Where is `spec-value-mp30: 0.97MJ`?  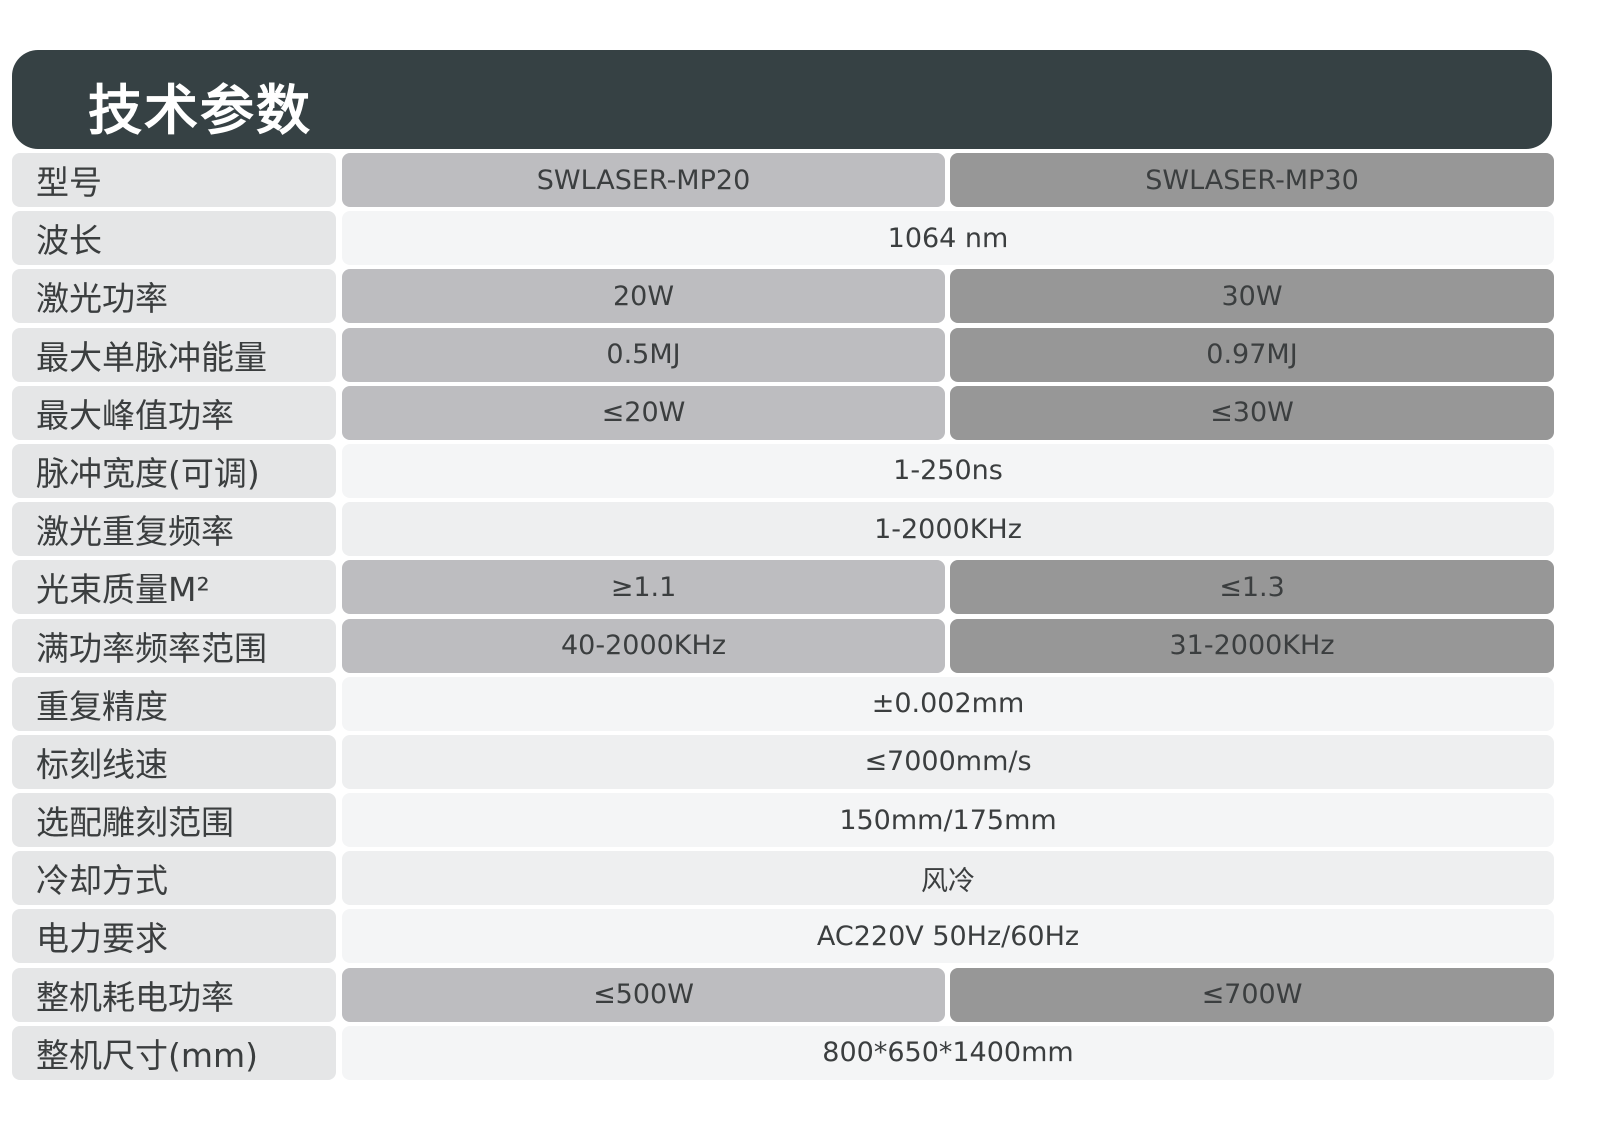
spec-value-mp30: 0.97MJ is located at coordinates (1252, 354).